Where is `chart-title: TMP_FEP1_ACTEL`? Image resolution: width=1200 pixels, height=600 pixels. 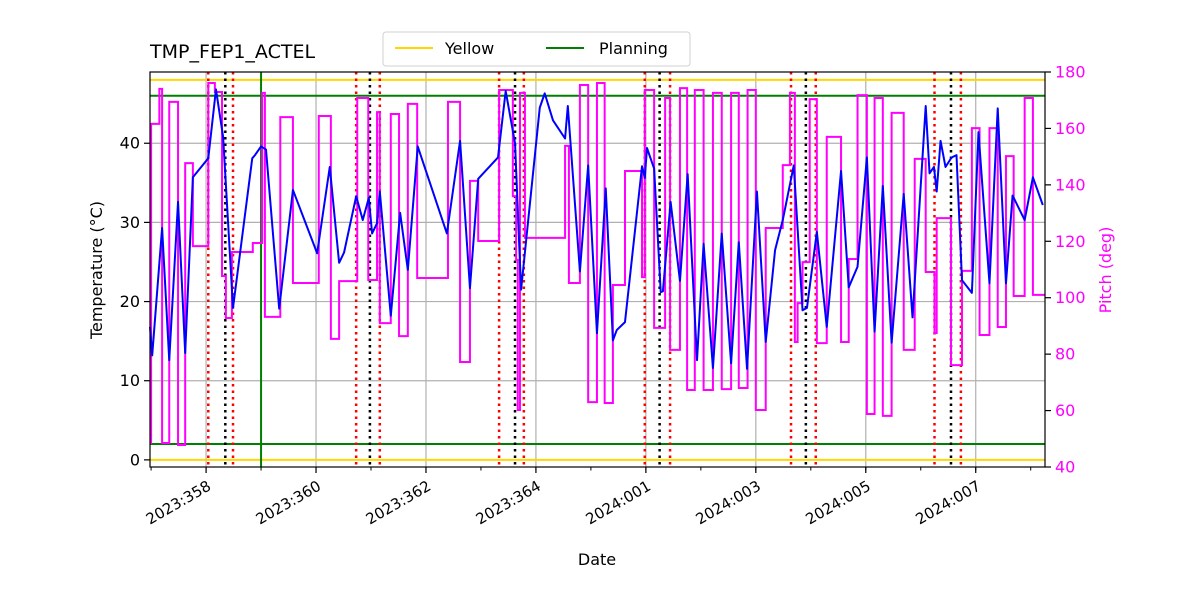 chart-title: TMP_FEP1_ACTEL is located at coordinates (232, 52).